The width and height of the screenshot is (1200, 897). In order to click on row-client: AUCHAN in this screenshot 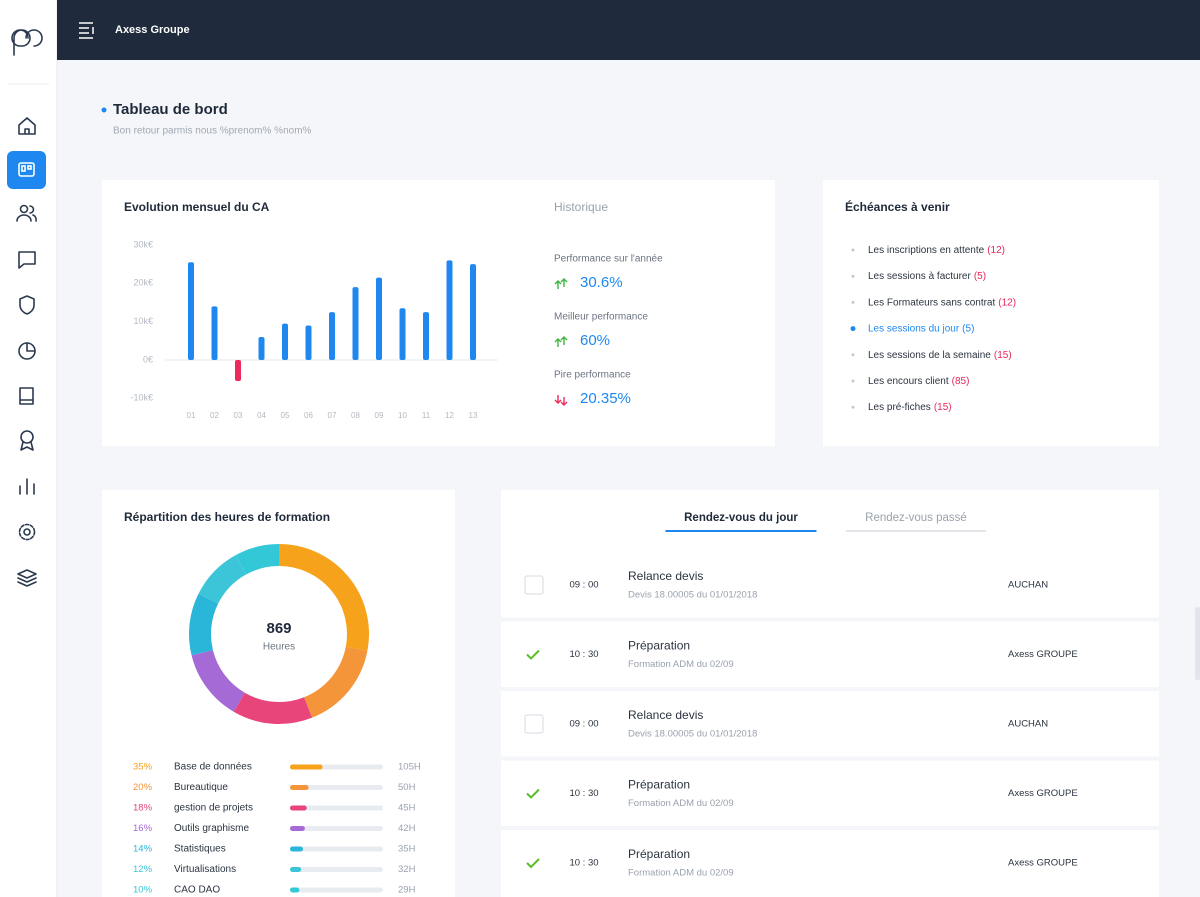, I will do `click(1028, 724)`.